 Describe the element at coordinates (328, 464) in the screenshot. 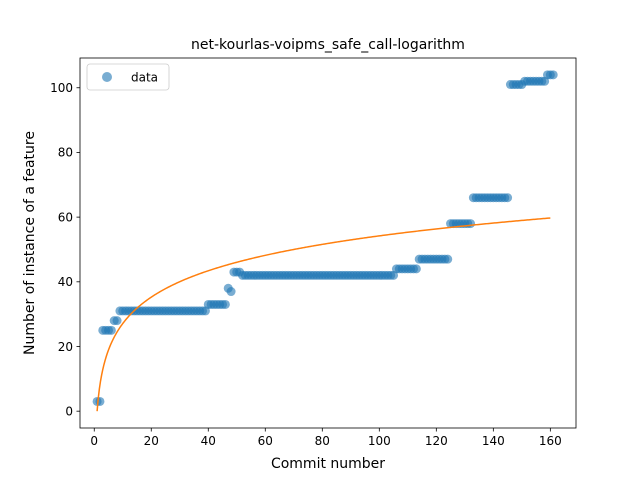

I see `x-axis-label: Commit number` at that location.